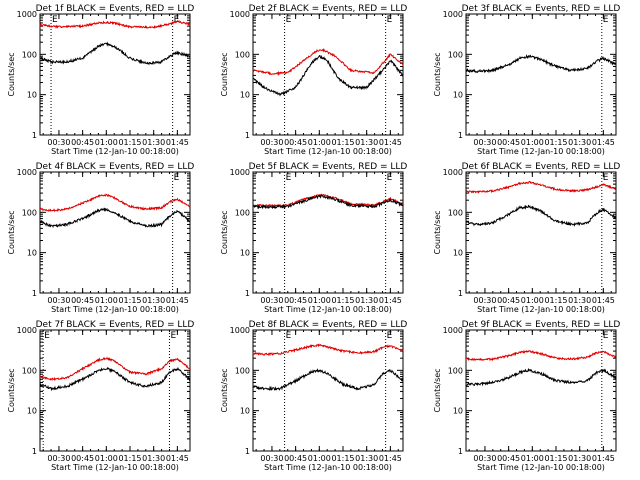 The width and height of the screenshot is (640, 480). Describe the element at coordinates (115, 167) in the screenshot. I see `chart-title: Det 4f BLACK = Events, RED = LLD` at that location.